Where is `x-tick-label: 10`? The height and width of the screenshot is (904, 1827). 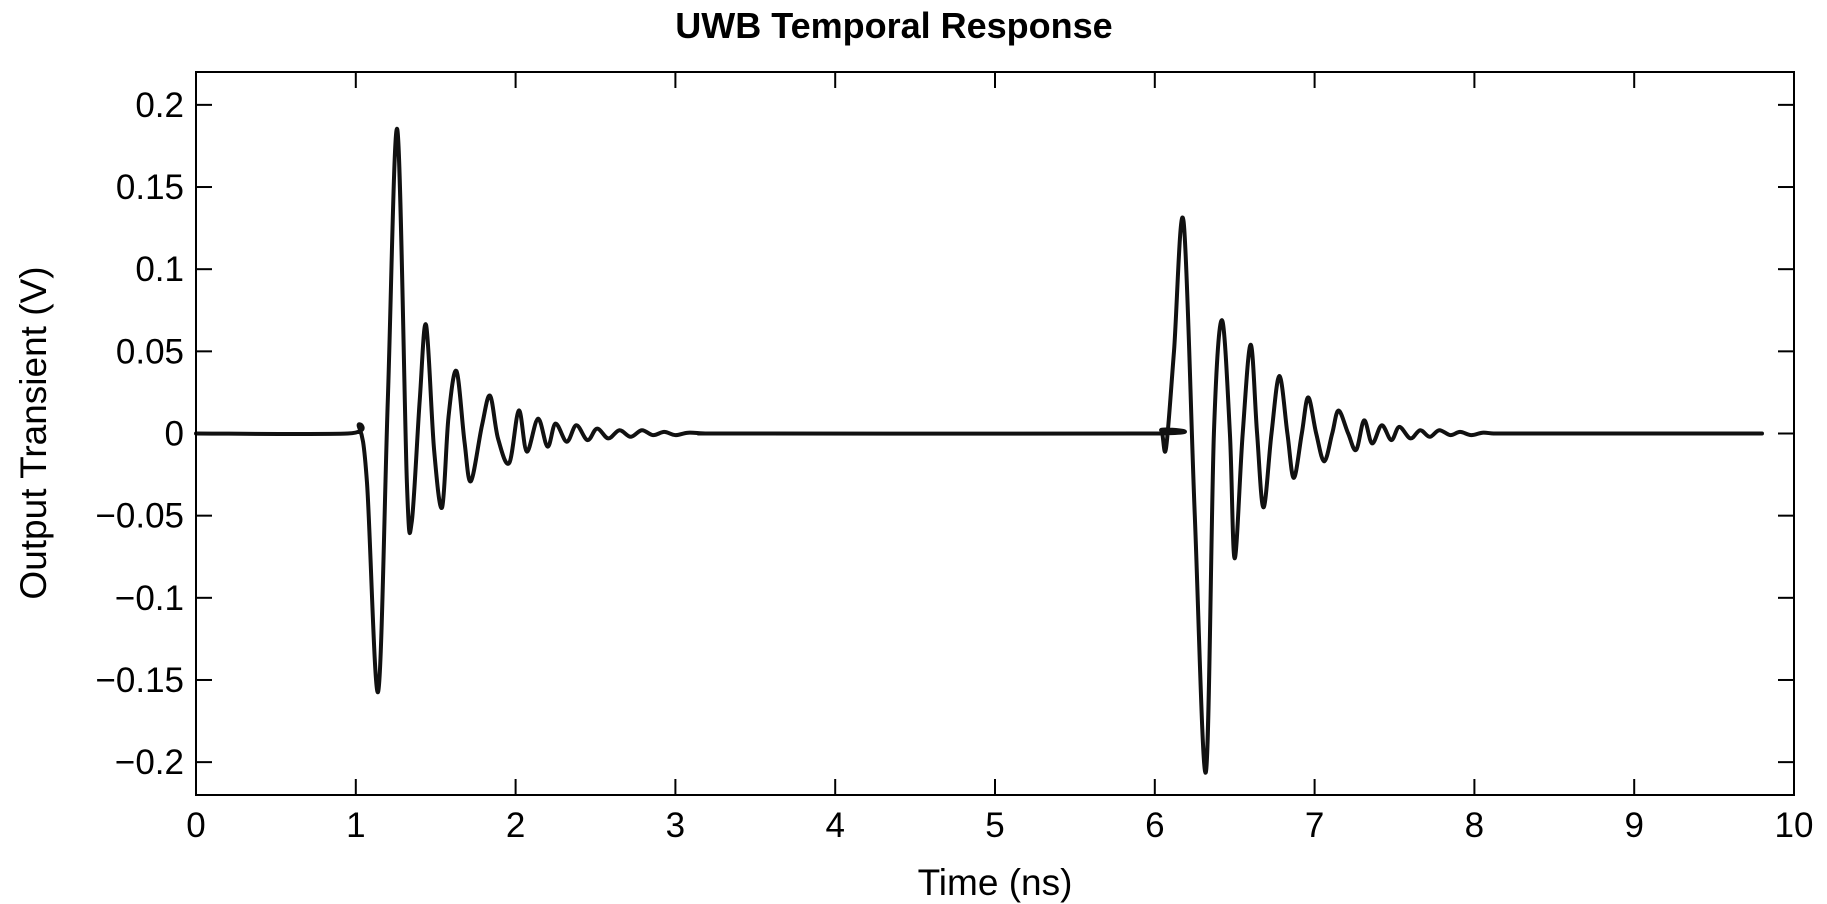 x-tick-label: 10 is located at coordinates (1794, 825).